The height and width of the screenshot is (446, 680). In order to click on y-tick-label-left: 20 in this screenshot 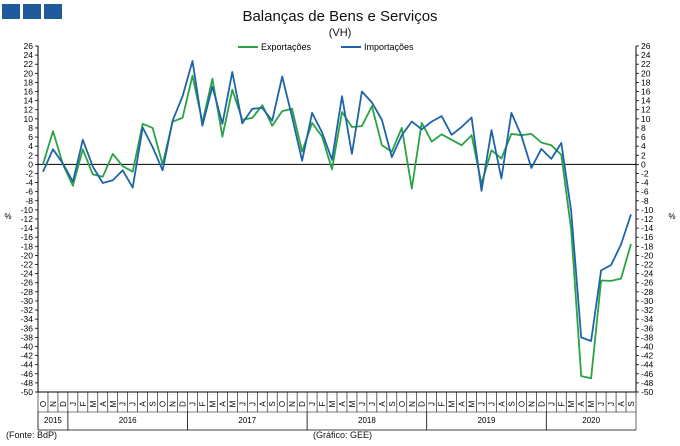, I will do `click(29, 73)`.